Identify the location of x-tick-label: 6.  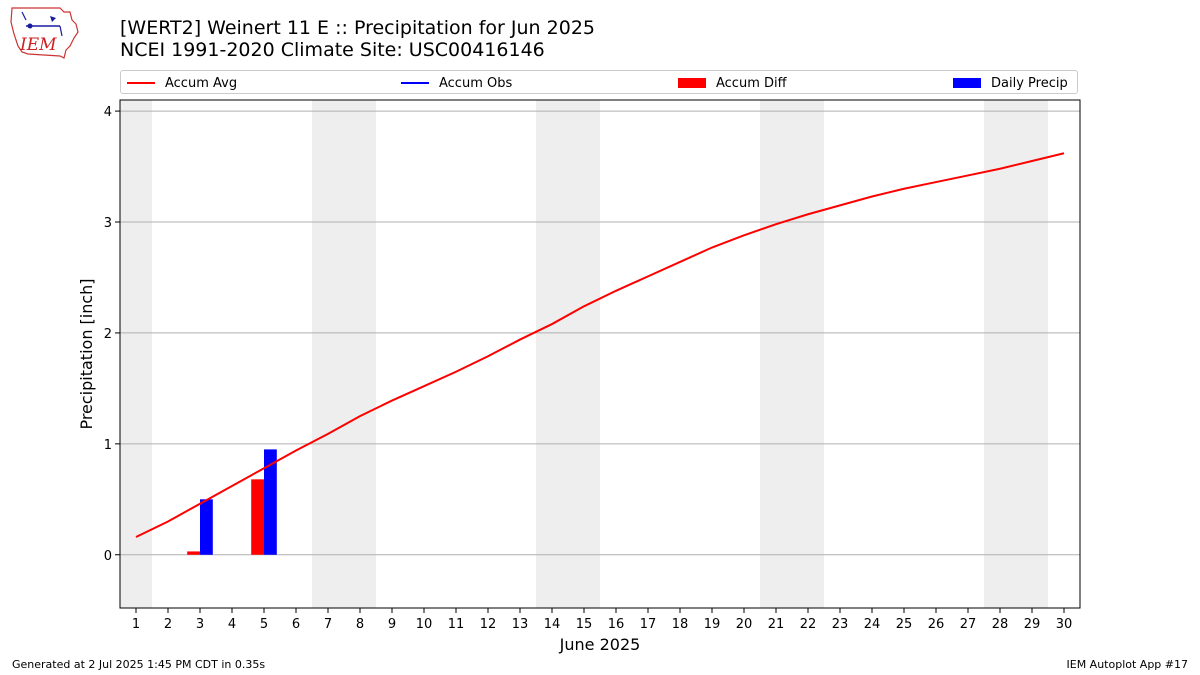
(296, 624).